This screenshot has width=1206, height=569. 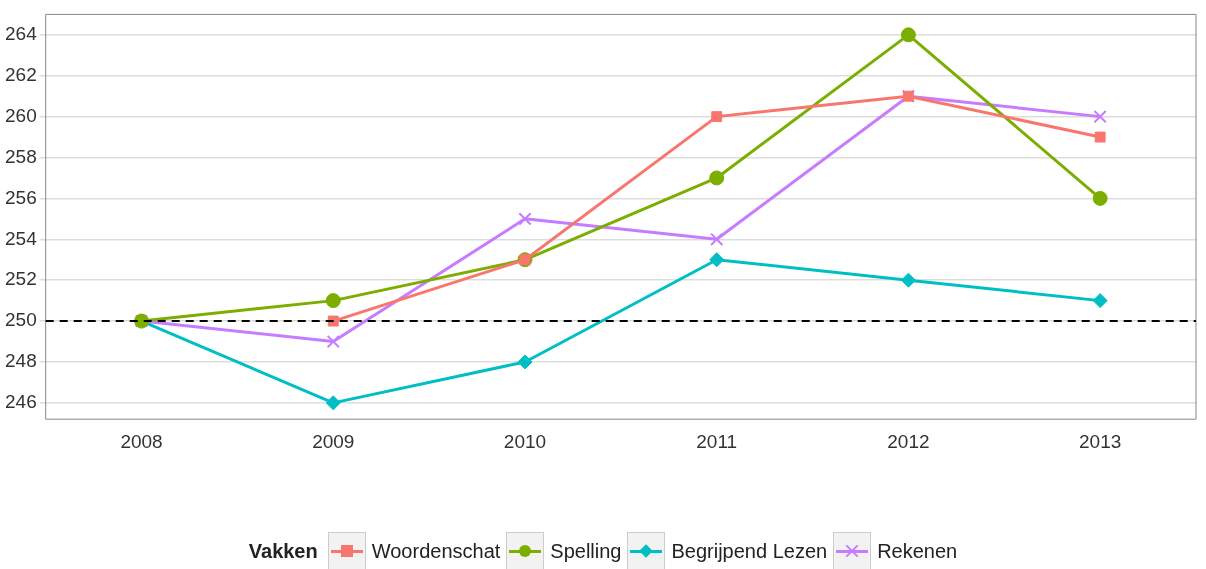 What do you see at coordinates (586, 551) in the screenshot?
I see `legend-label: Spelling` at bounding box center [586, 551].